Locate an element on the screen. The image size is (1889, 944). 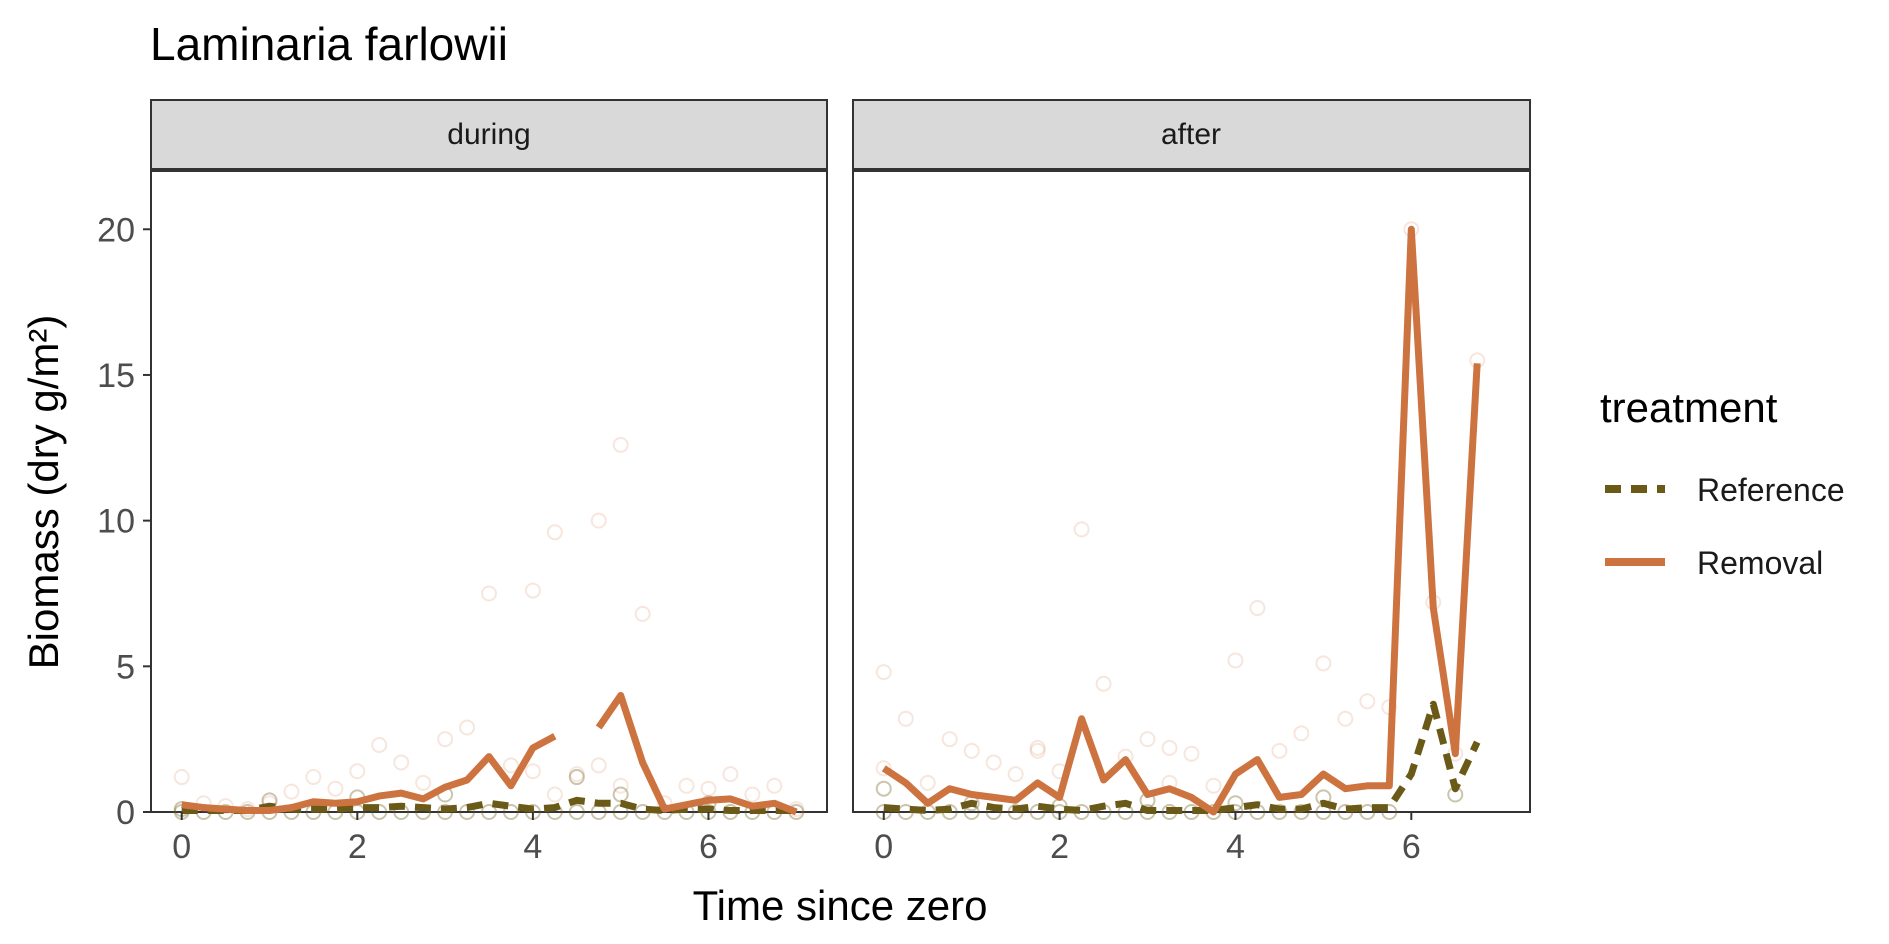
y-tick-label-10: 10 is located at coordinates (116, 522).